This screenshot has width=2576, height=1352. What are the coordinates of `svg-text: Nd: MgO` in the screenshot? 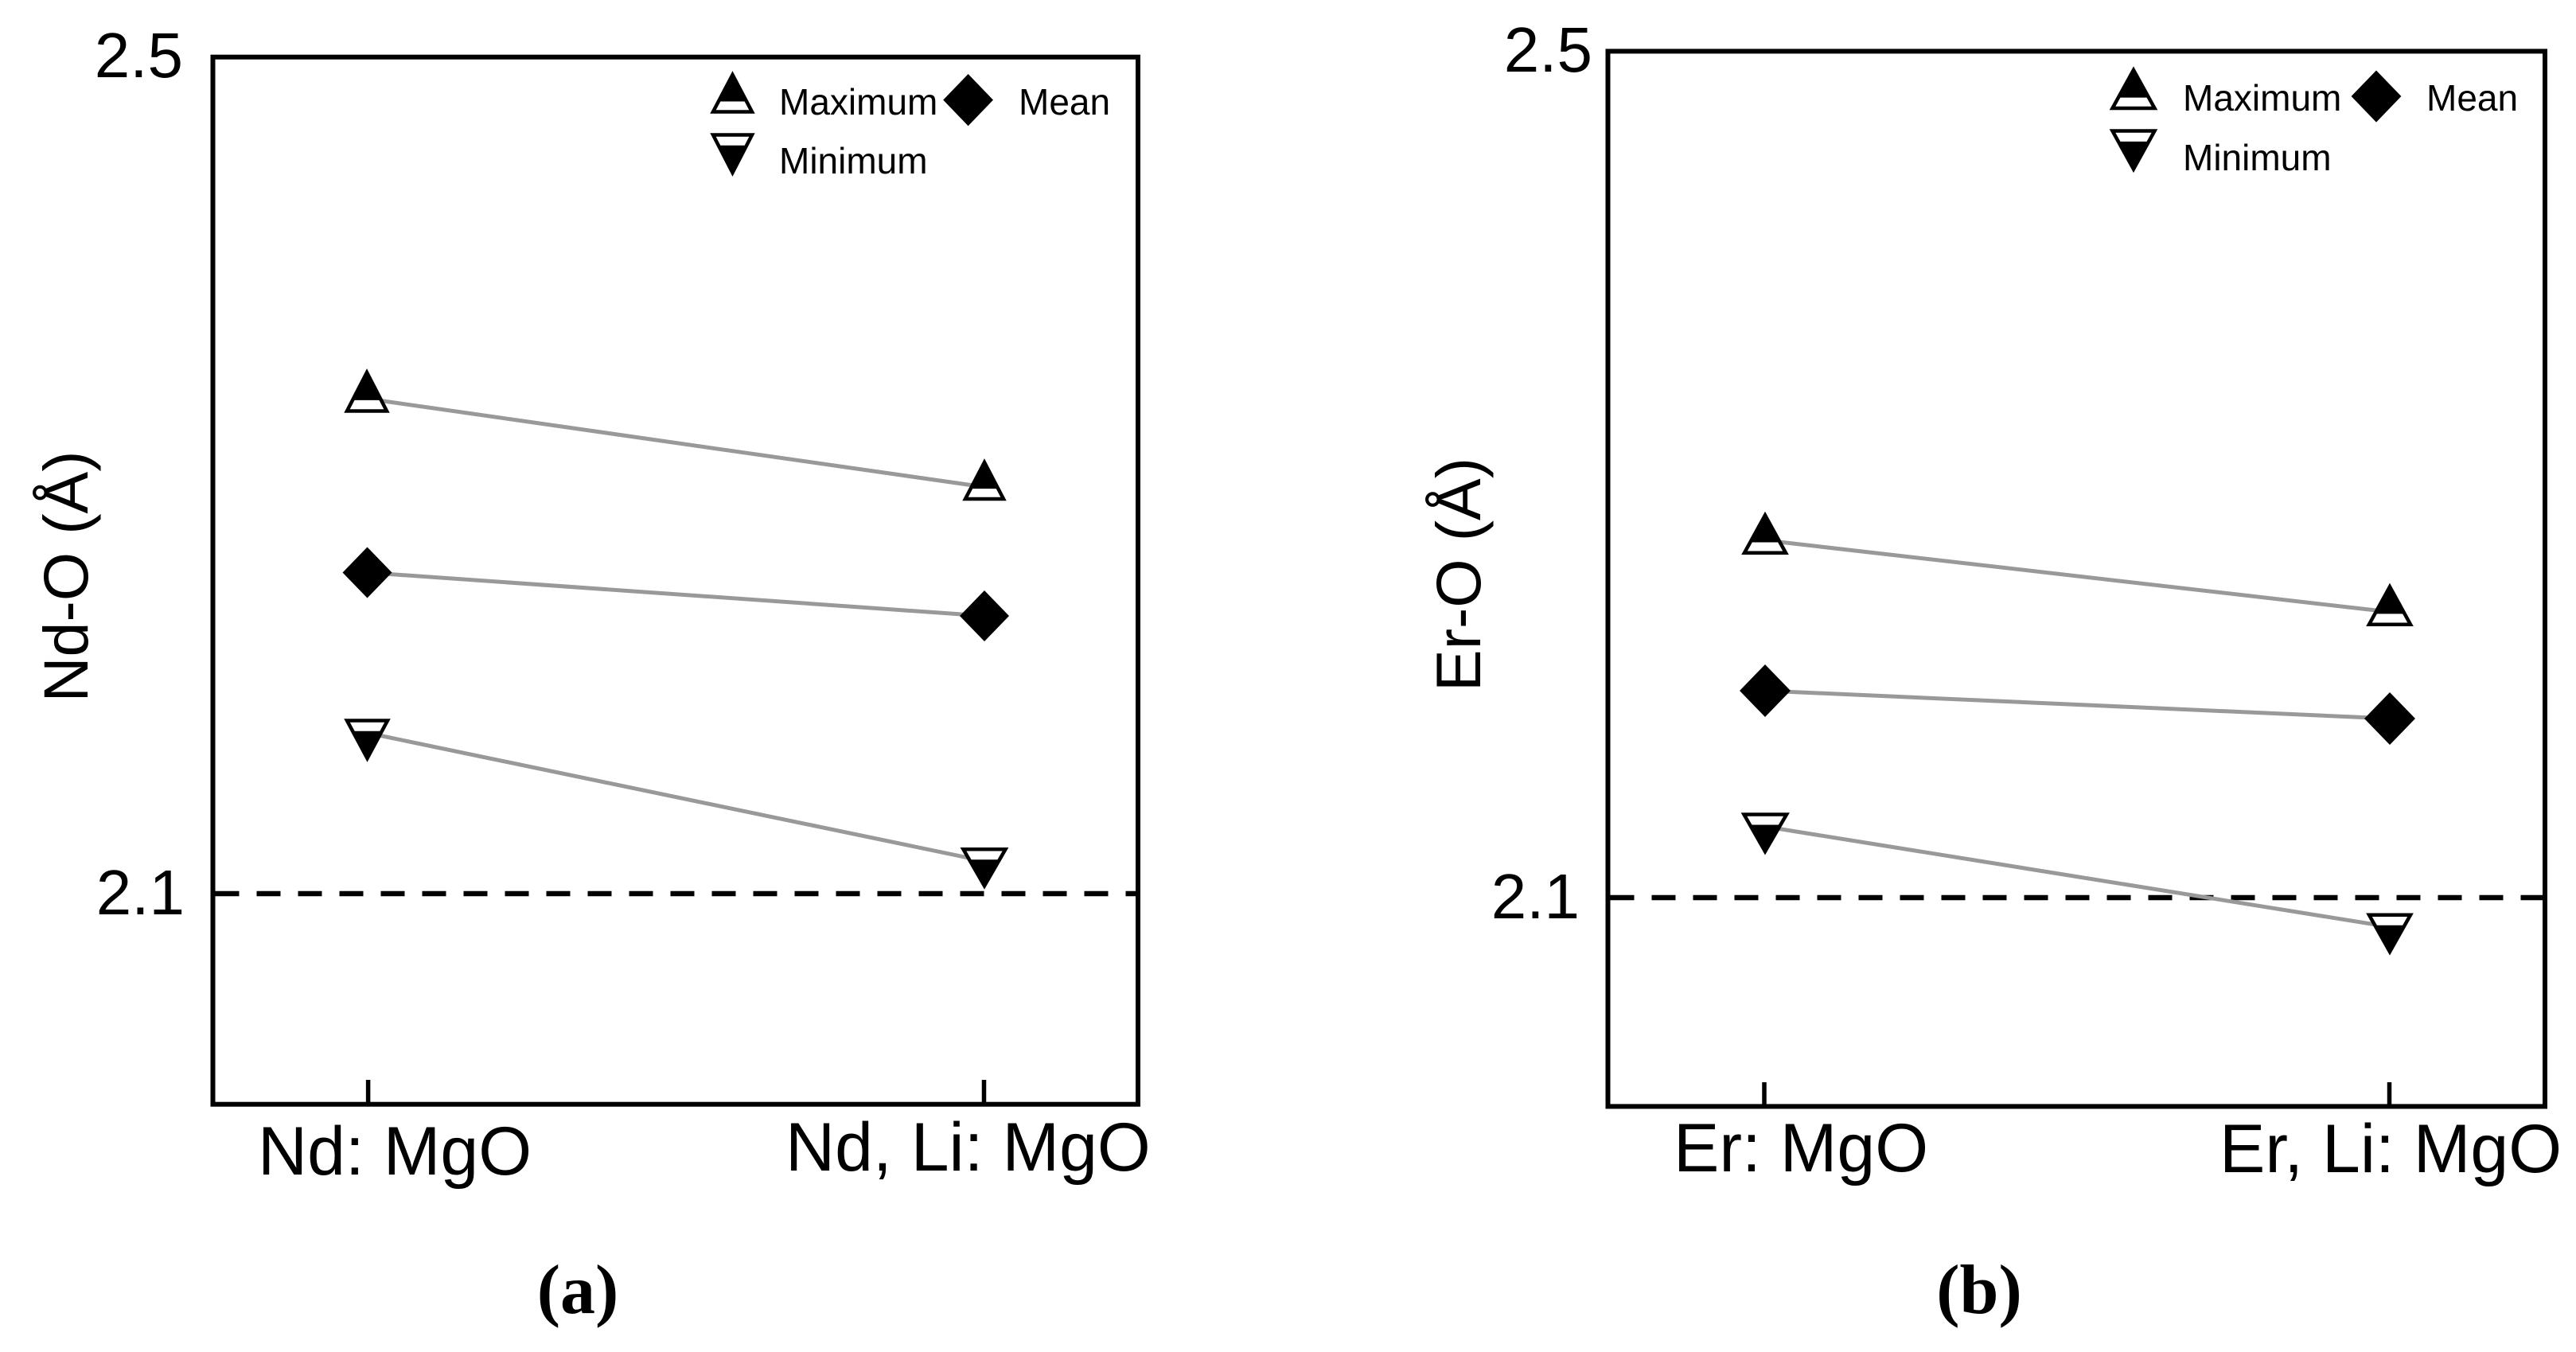 It's located at (395, 1152).